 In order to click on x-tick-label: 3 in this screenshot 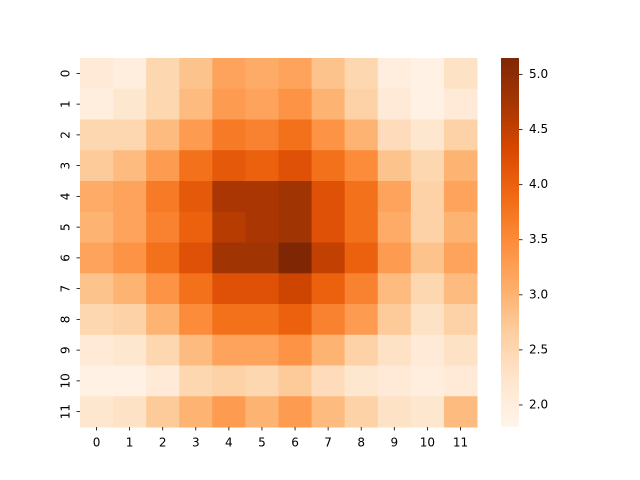, I will do `click(196, 443)`.